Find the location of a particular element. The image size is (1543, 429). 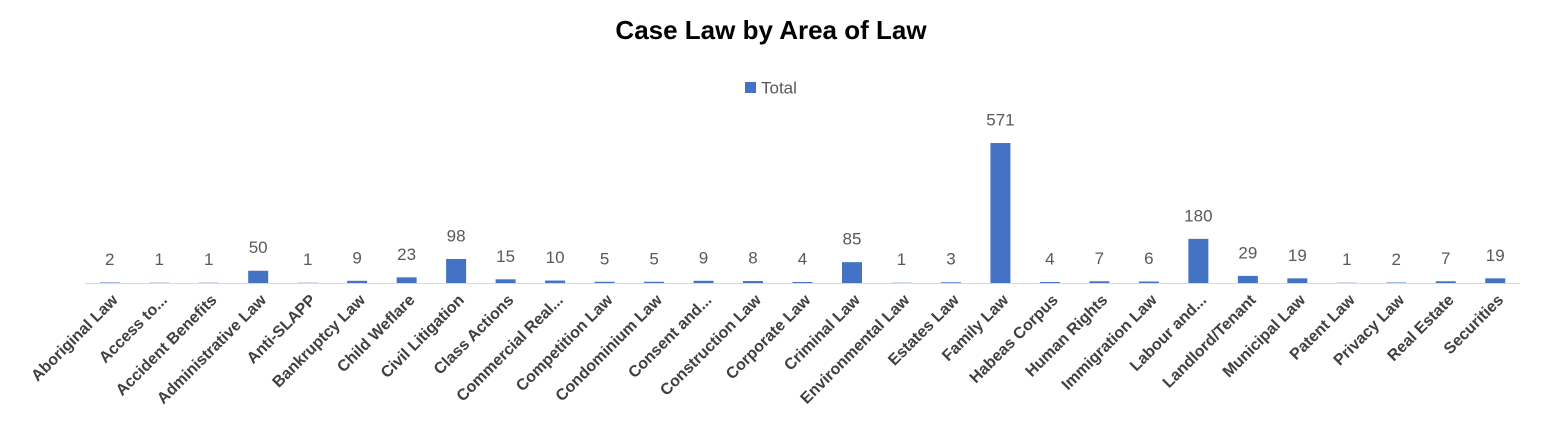

data-label: 23 is located at coordinates (406, 254).